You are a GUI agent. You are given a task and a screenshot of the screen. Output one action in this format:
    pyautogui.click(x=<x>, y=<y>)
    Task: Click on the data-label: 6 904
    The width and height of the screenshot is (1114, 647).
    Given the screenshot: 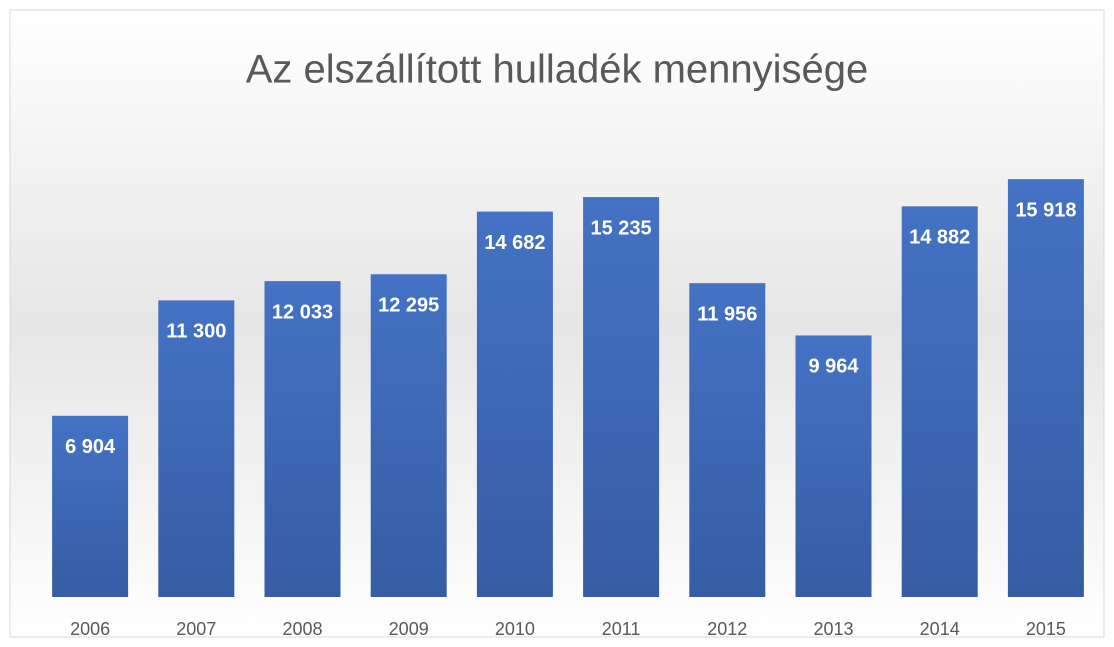 What is the action you would take?
    pyautogui.click(x=90, y=447)
    